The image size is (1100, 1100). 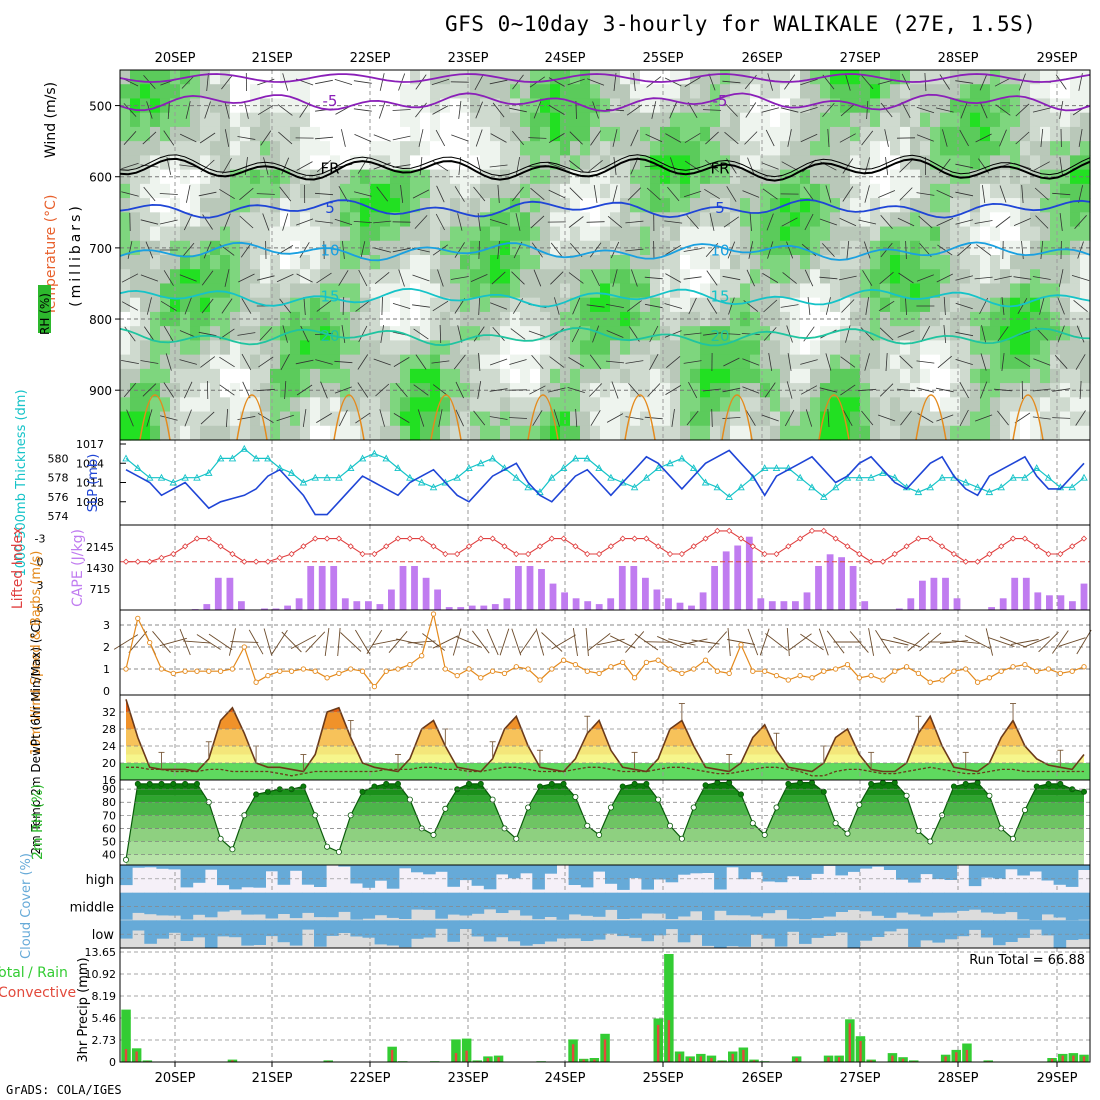 I want to click on y-axis-label-level: (millibars), so click(x=76, y=255).